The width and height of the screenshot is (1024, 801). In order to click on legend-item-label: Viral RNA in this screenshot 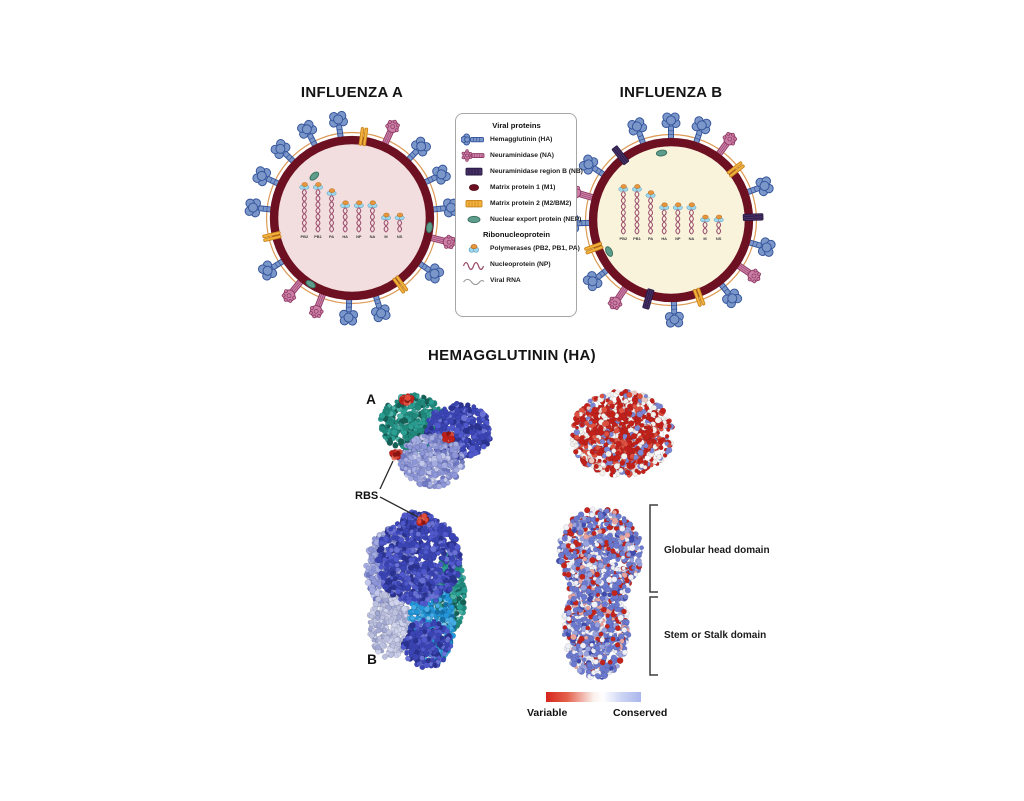, I will do `click(505, 280)`.